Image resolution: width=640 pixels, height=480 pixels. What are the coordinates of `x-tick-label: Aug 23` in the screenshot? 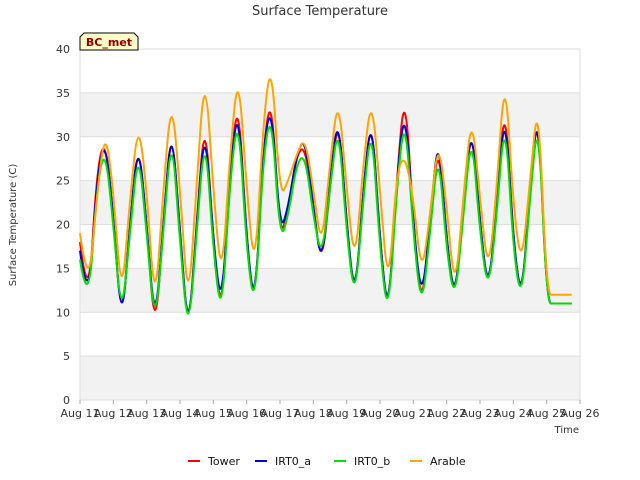 It's located at (480, 413).